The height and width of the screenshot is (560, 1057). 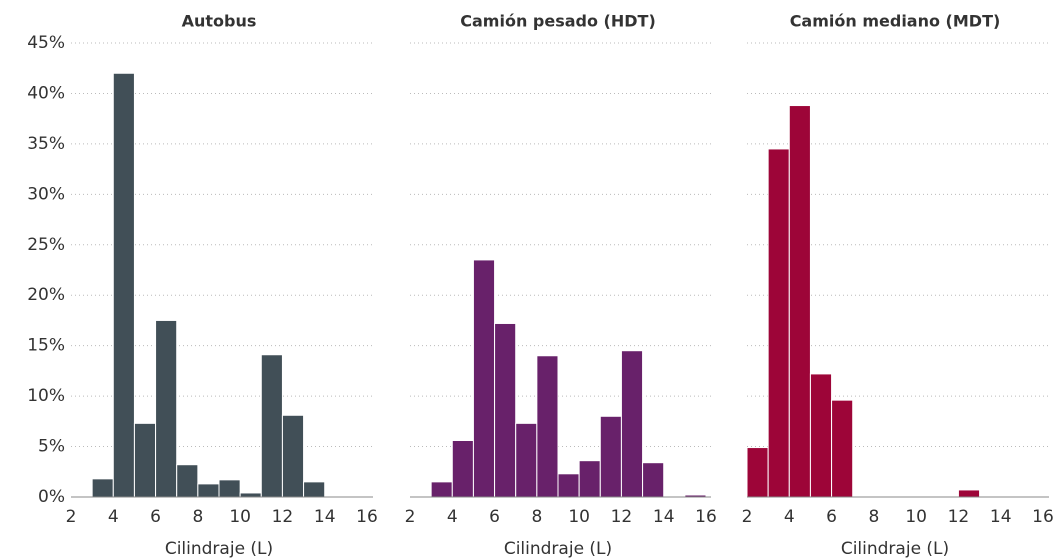 I want to click on y-tick-label: 25%, so click(x=46, y=245).